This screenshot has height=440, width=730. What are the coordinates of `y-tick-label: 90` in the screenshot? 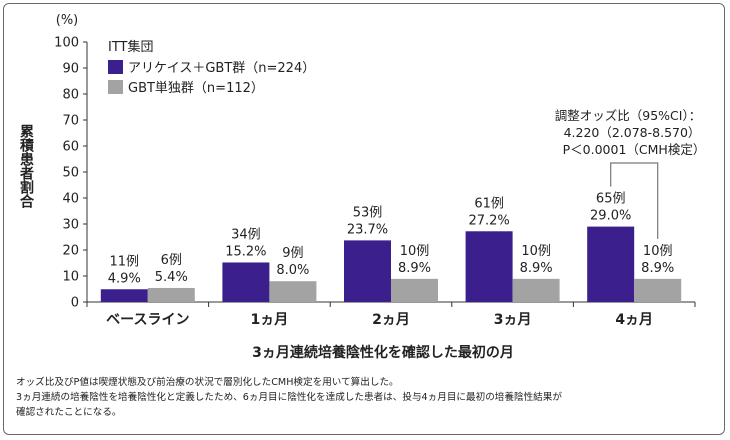 It's located at (70, 69).